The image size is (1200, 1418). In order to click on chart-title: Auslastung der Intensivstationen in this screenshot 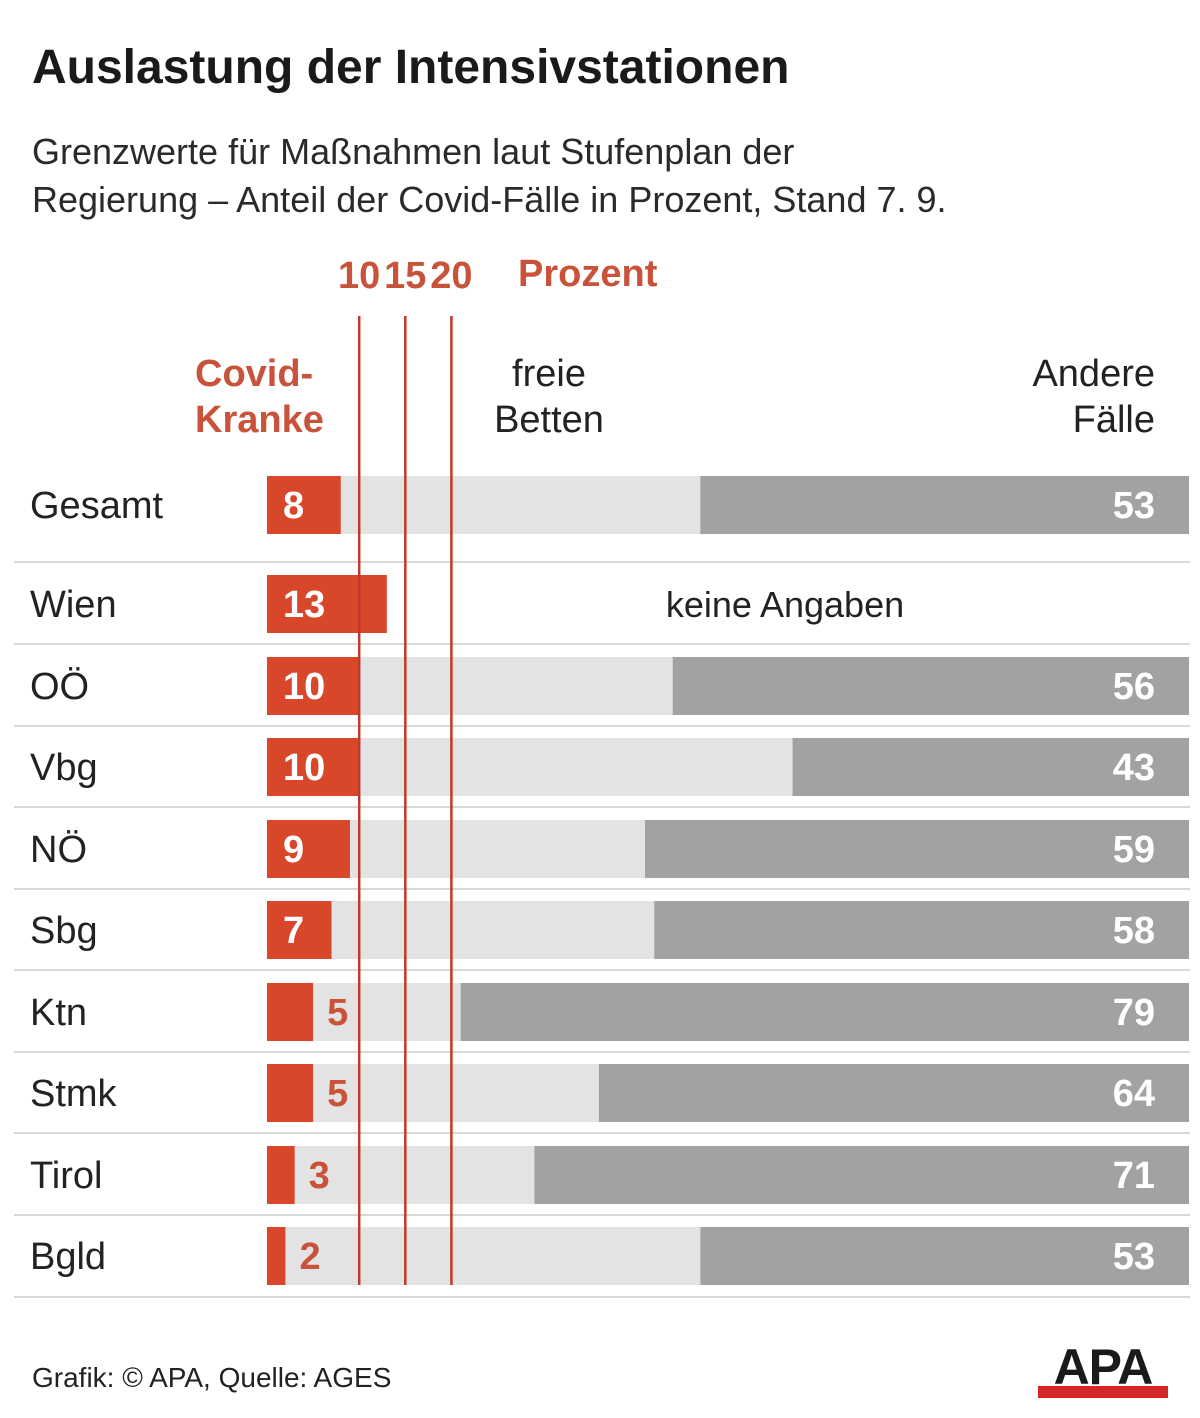, I will do `click(411, 67)`.